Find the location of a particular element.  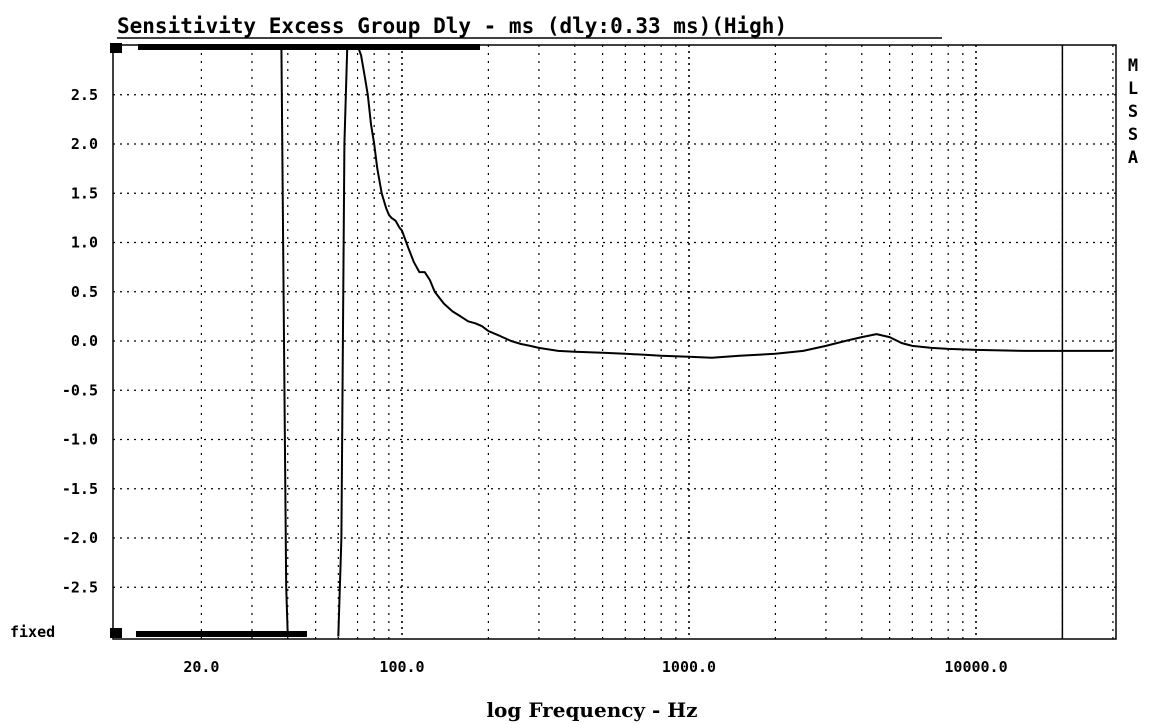

bottom-range-marker is located at coordinates (116, 633).